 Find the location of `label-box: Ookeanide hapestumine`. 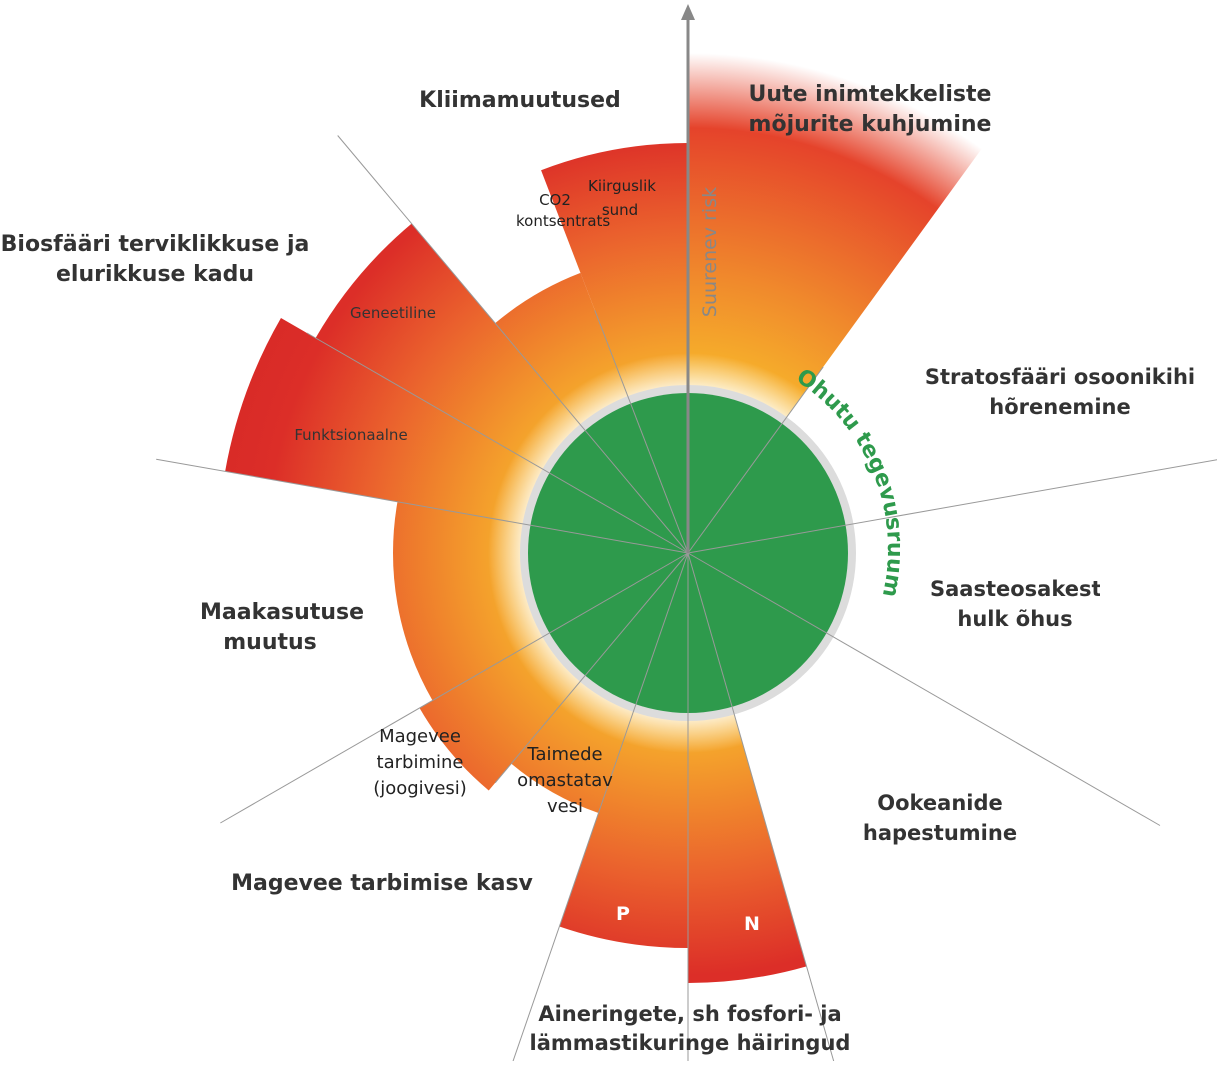

label-box: Ookeanide hapestumine is located at coordinates (940, 818).